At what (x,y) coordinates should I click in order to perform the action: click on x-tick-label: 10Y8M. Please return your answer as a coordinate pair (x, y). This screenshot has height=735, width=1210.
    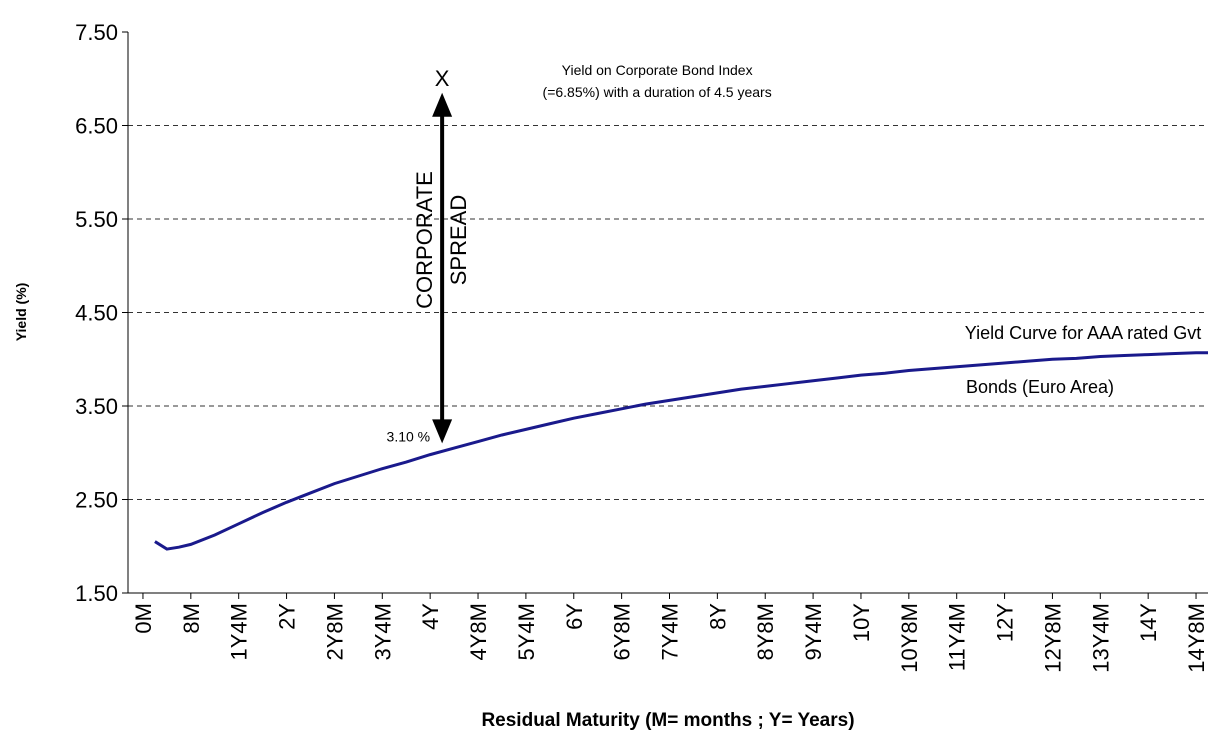
    Looking at the image, I should click on (909, 638).